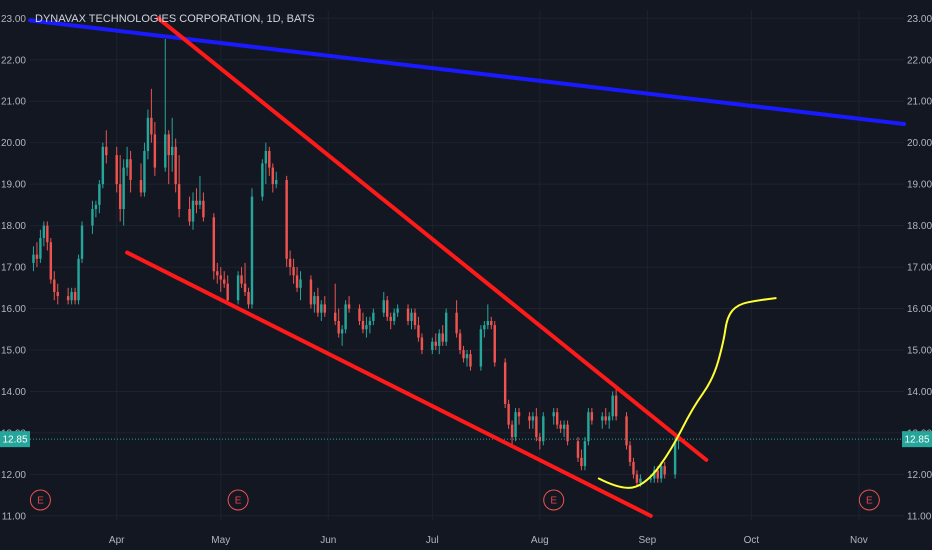  I want to click on y-tick-label-right: 21.00, so click(919, 102).